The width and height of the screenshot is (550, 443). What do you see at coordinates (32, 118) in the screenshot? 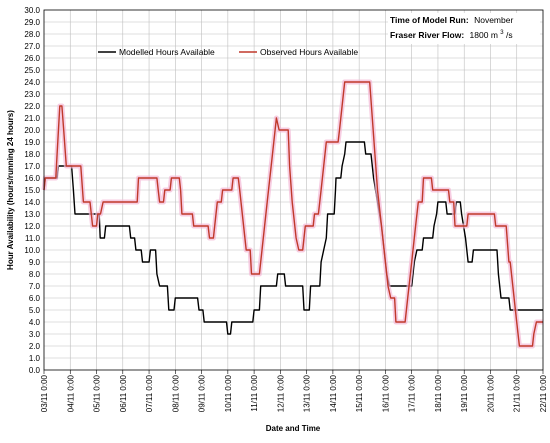
I see `y-tick-label: 21.0` at bounding box center [32, 118].